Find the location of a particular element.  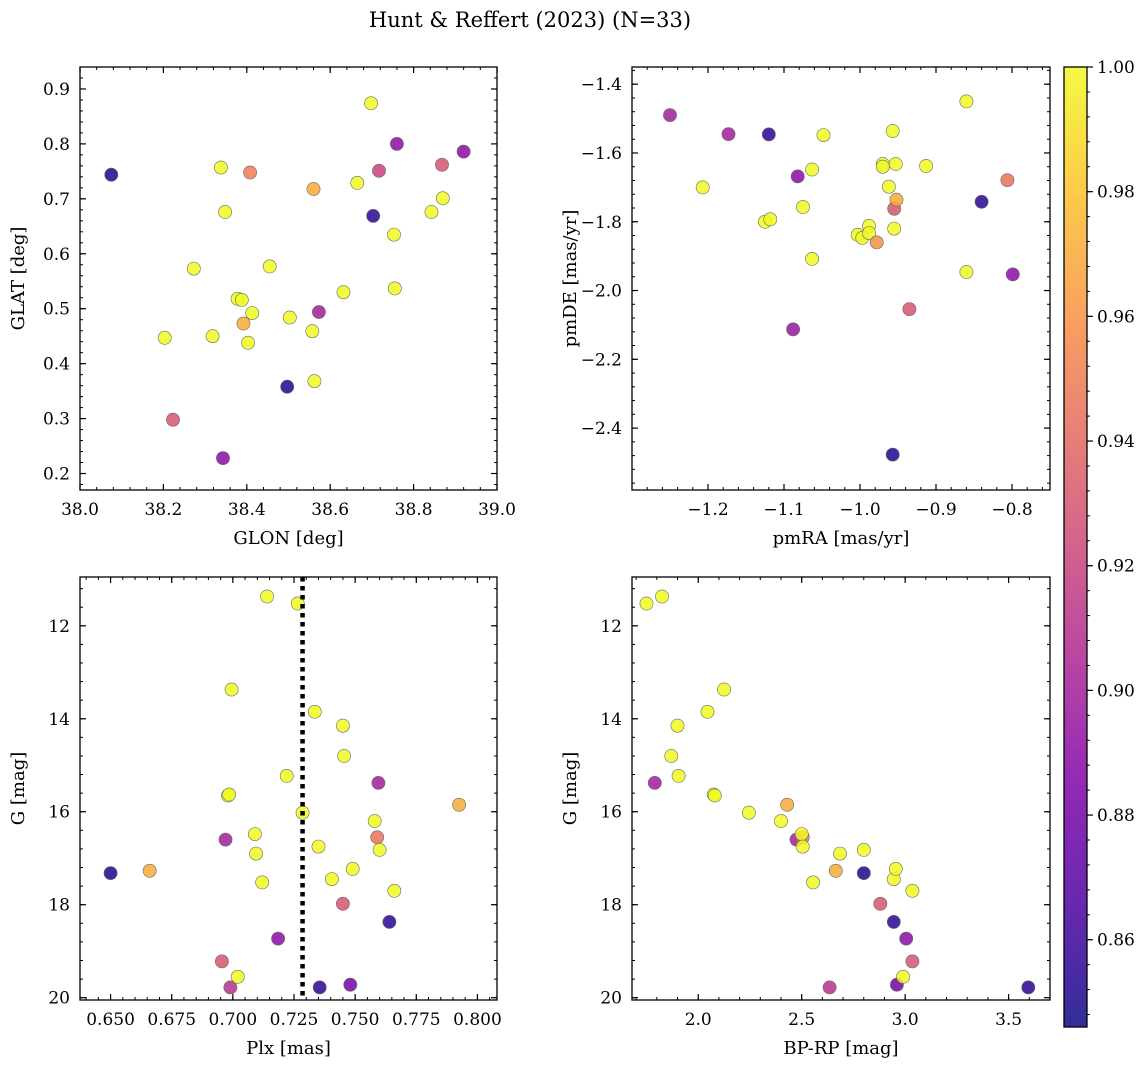

colorbar-tick-label: 0.94 is located at coordinates (1116, 442).